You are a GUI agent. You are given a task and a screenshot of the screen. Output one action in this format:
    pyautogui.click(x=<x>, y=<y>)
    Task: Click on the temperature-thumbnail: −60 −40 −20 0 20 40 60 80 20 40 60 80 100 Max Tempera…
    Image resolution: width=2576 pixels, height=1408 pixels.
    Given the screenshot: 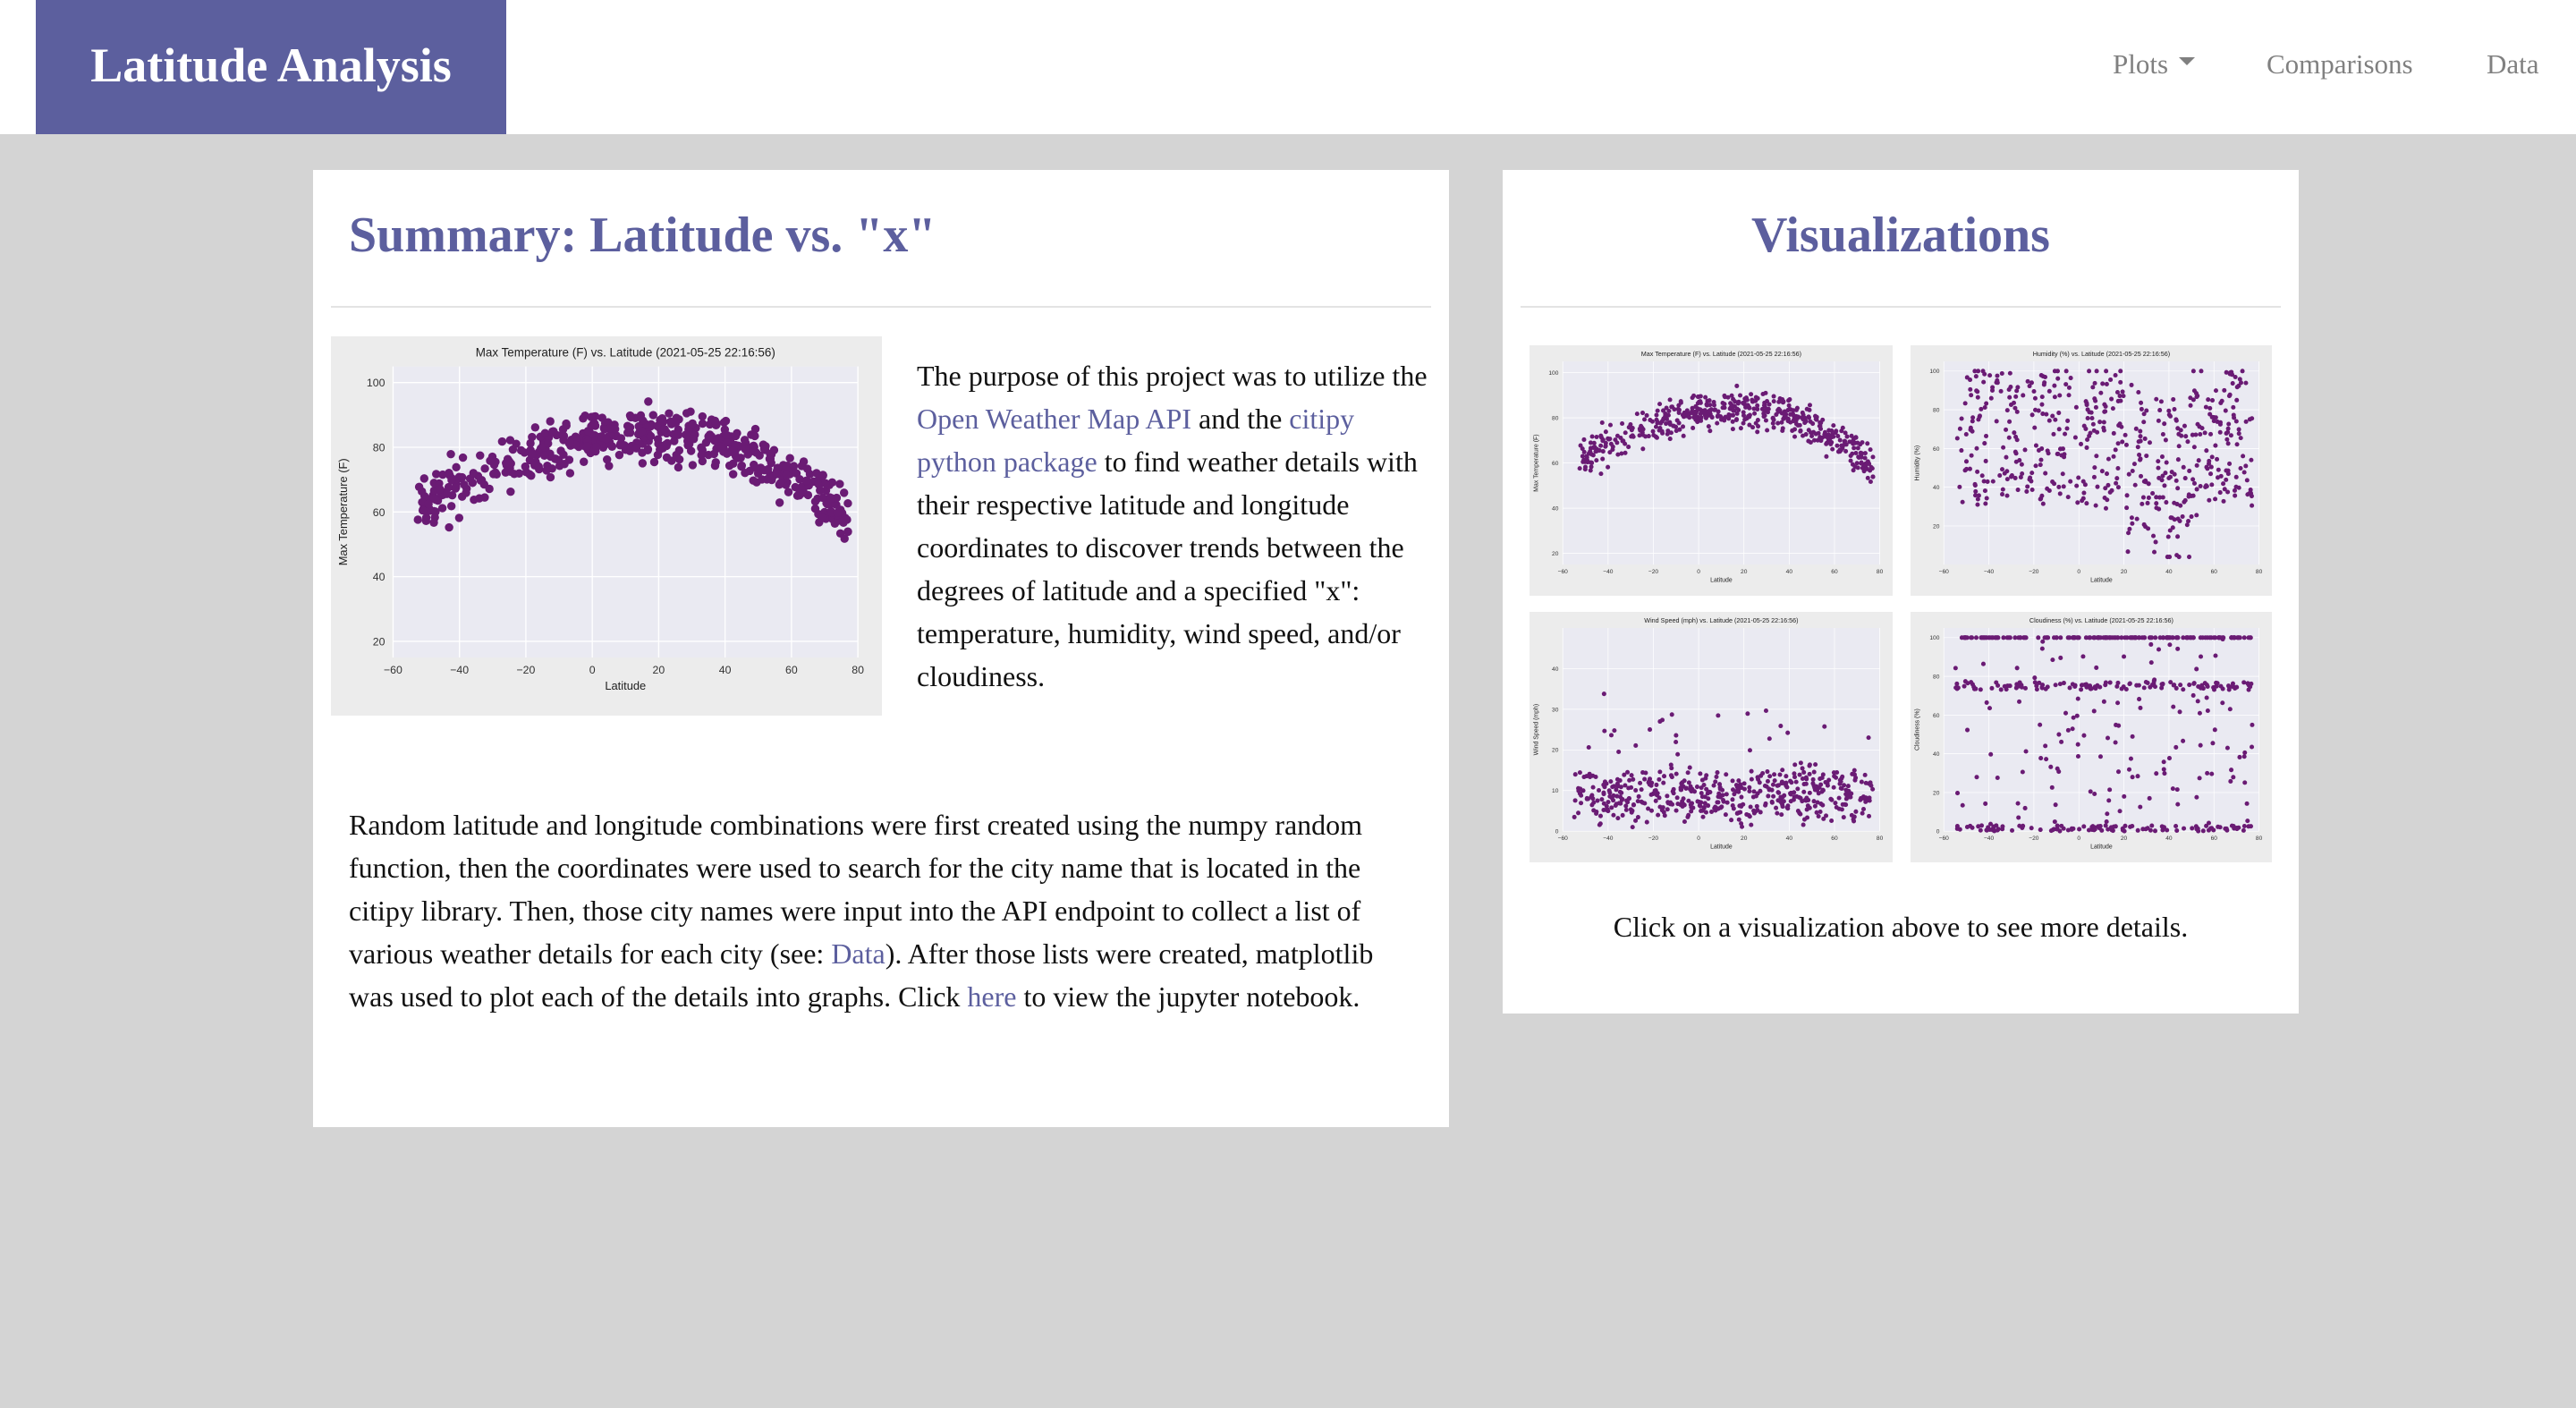 What is the action you would take?
    pyautogui.click(x=1711, y=471)
    